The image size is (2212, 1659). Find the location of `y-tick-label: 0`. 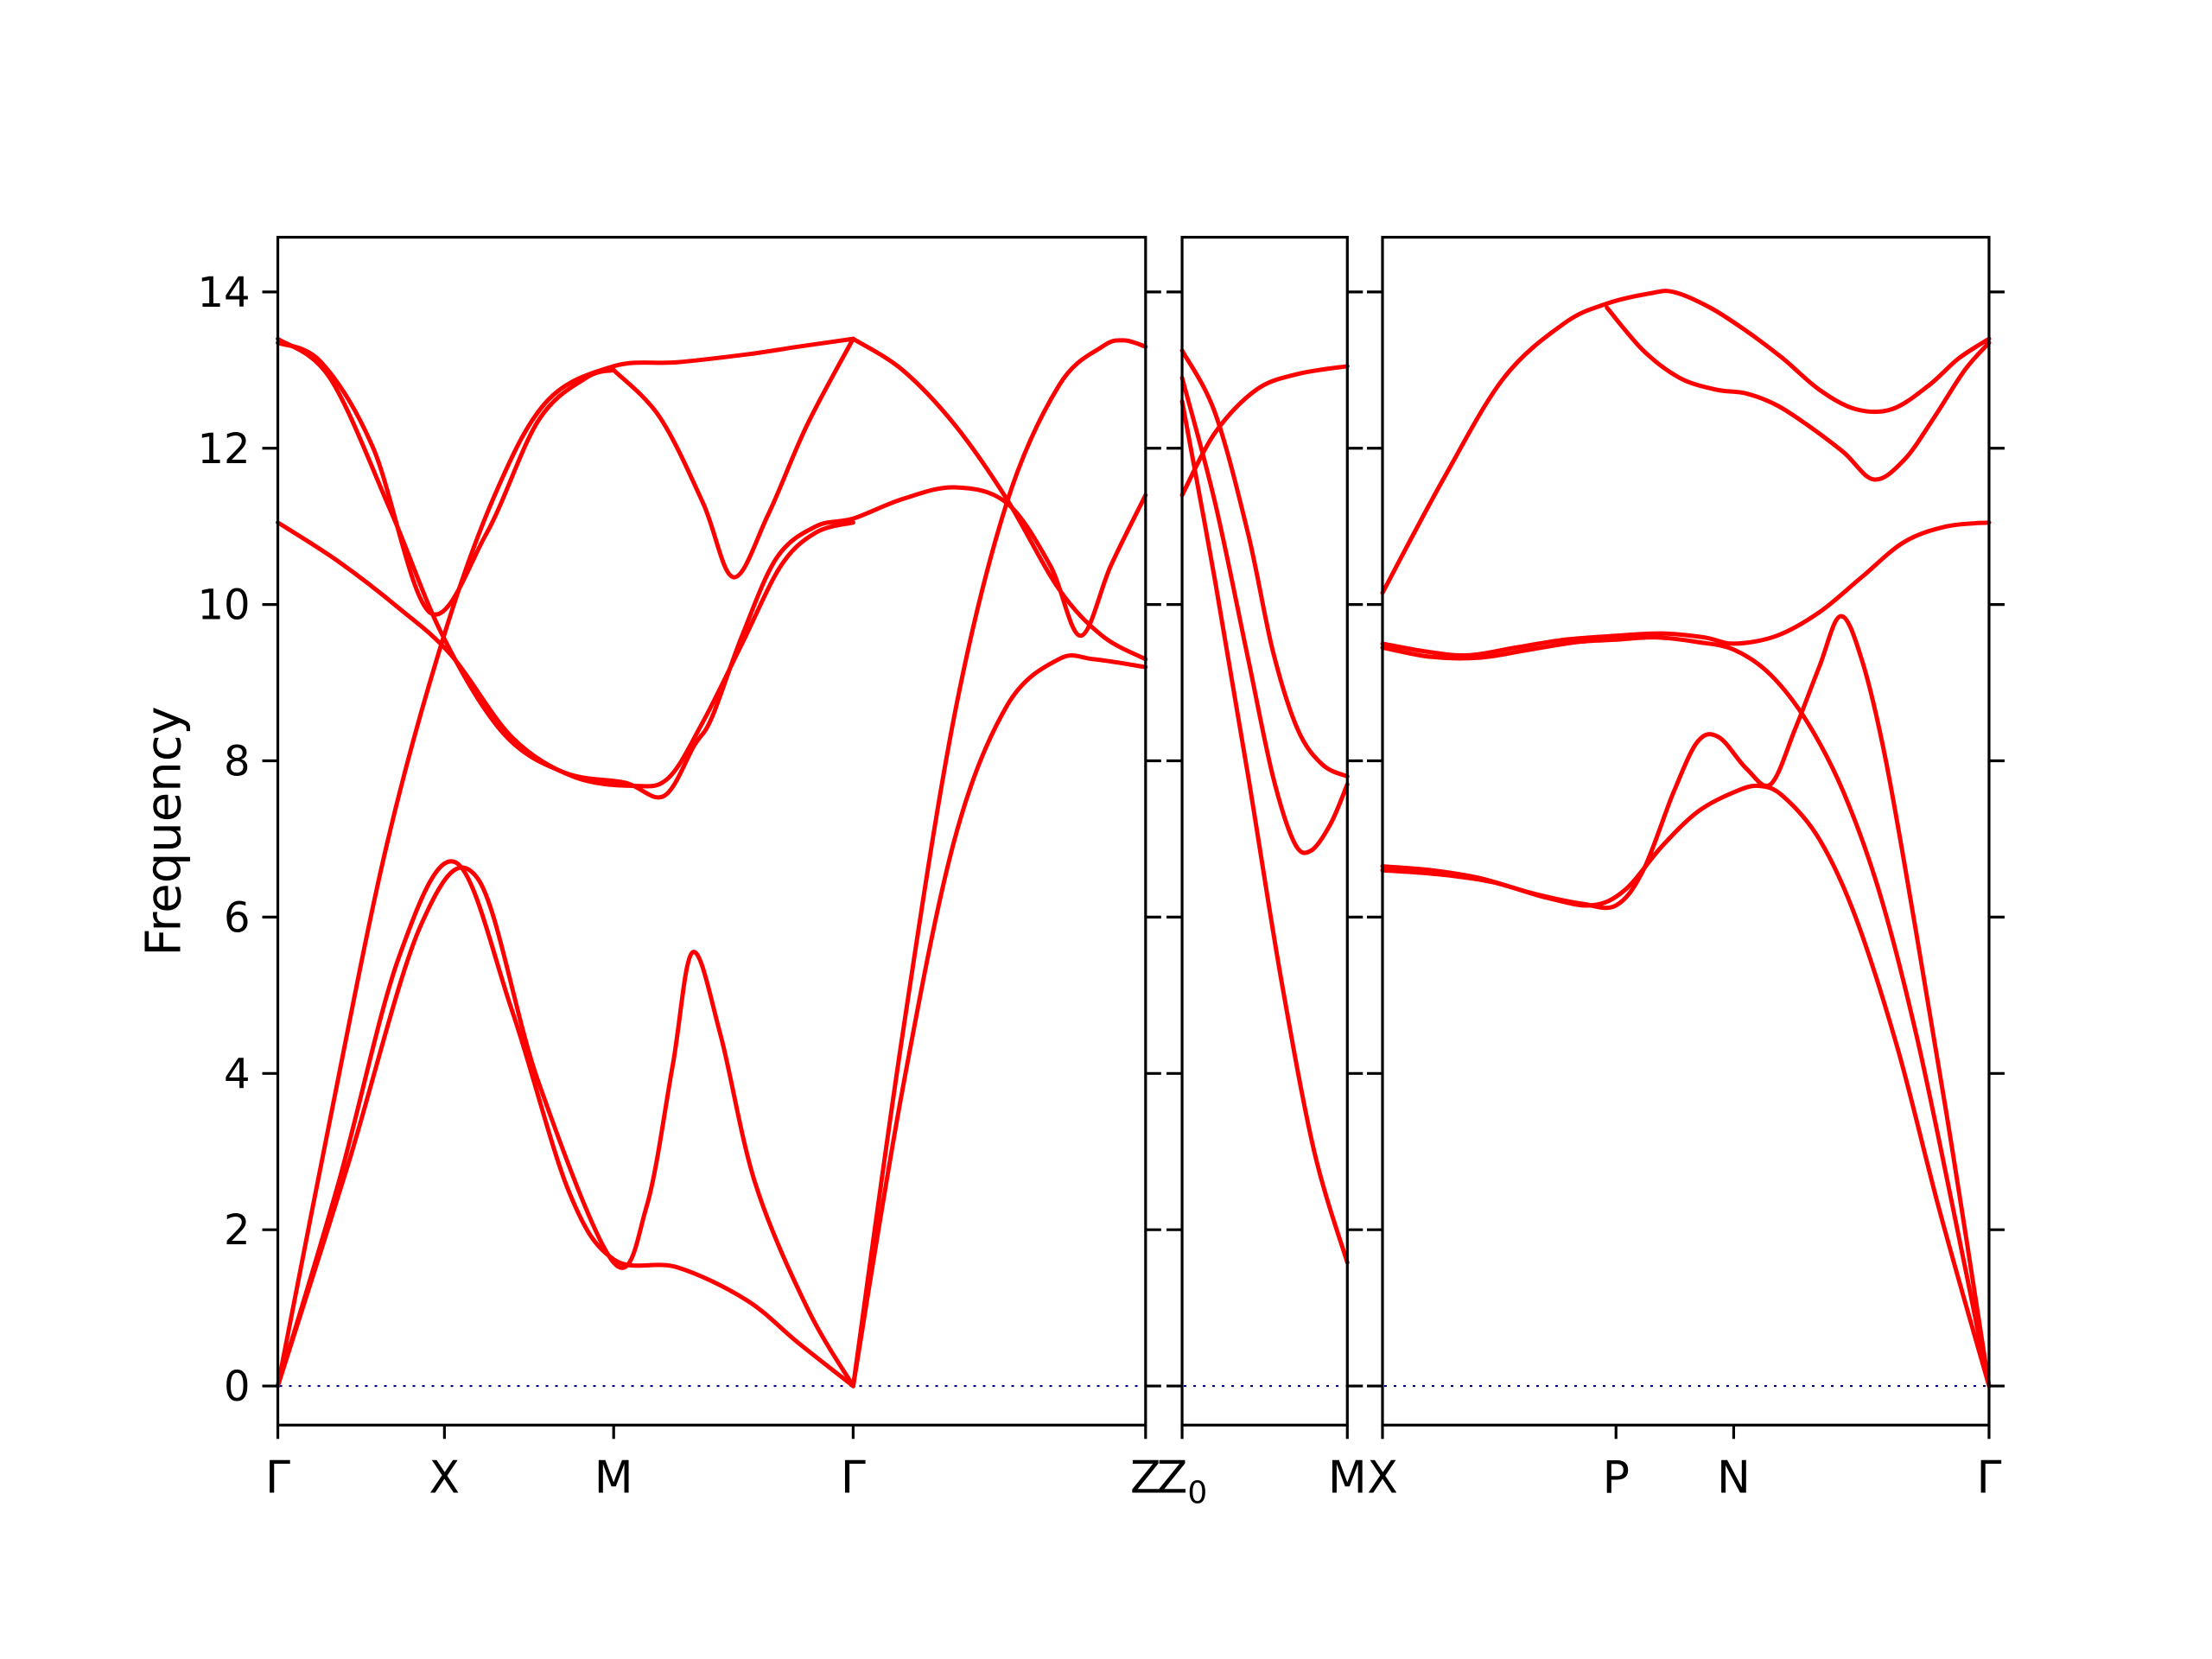

y-tick-label: 0 is located at coordinates (237, 1387).